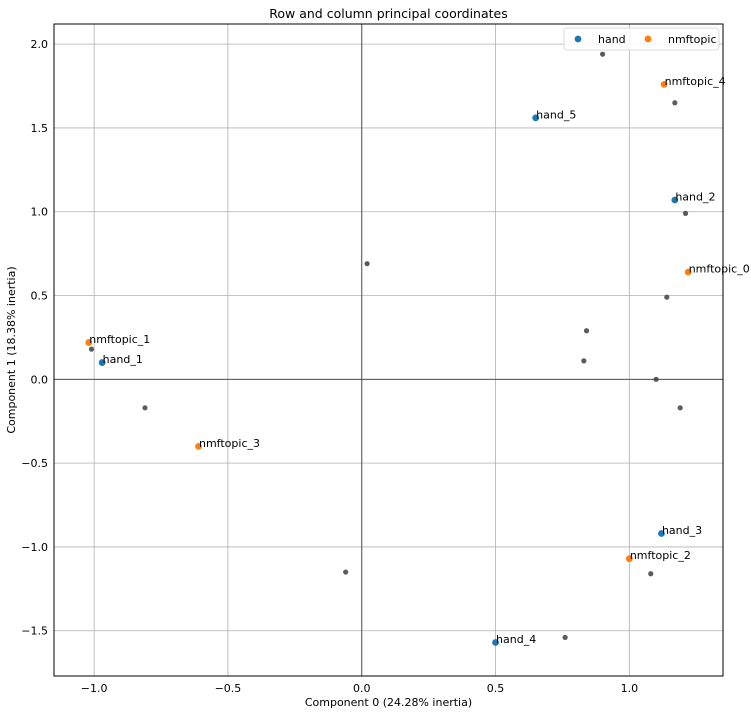 The image size is (751, 713). What do you see at coordinates (682, 530) in the screenshot?
I see `point-label: hand_3` at bounding box center [682, 530].